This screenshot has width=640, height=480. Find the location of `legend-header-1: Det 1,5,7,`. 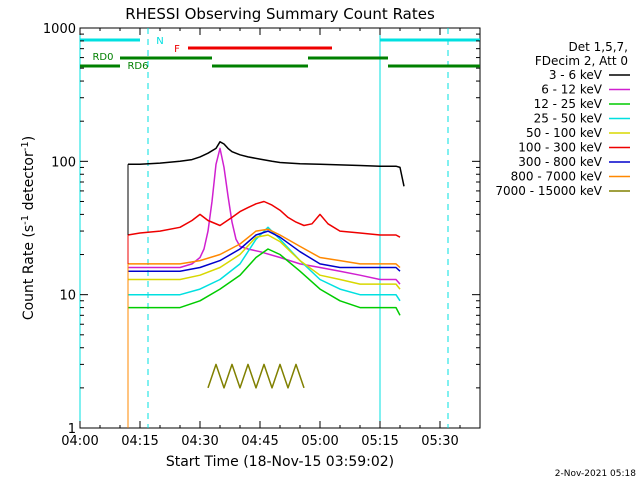

legend-header-1: Det 1,5,7, is located at coordinates (599, 47).